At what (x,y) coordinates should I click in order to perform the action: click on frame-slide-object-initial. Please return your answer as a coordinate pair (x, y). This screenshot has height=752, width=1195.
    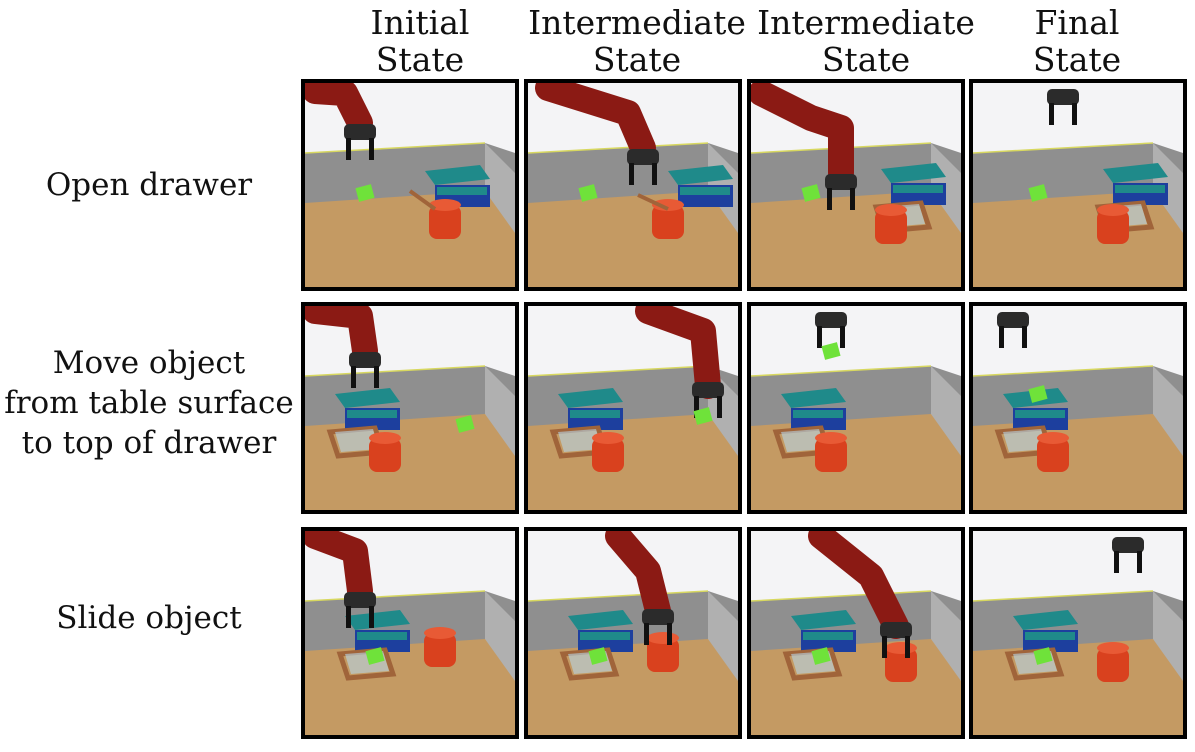
    Looking at the image, I should click on (410, 633).